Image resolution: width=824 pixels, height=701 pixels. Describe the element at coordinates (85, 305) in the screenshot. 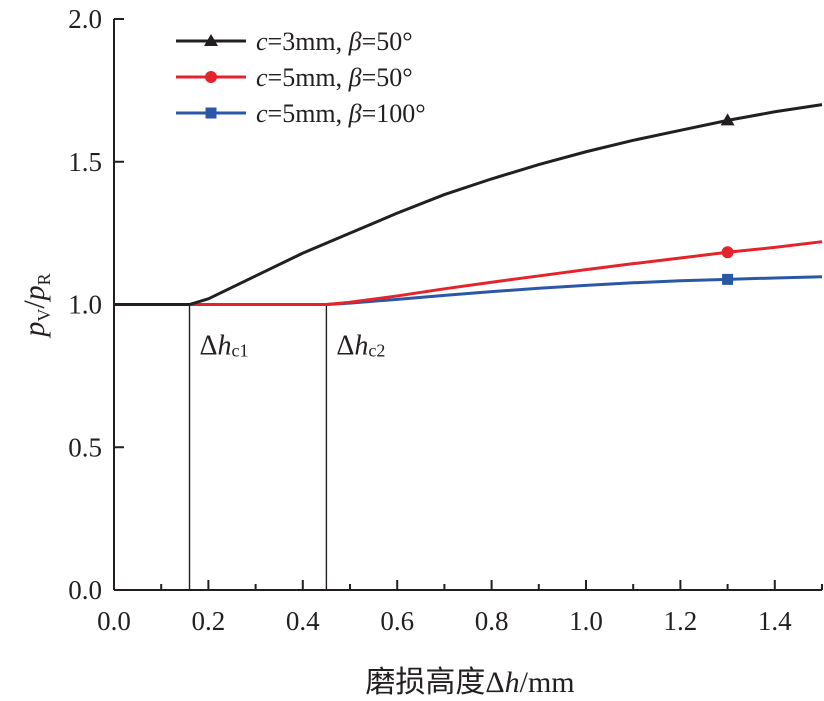

I see `y-tick-label: 1.0` at that location.